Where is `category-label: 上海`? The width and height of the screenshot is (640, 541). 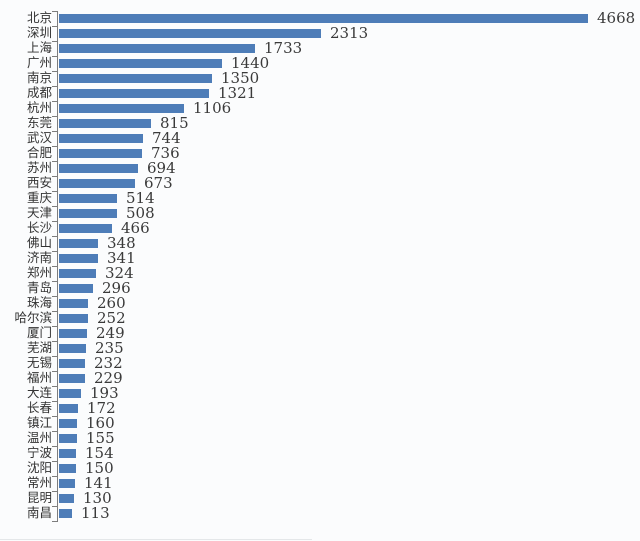
category-label: 上海 is located at coordinates (39, 48).